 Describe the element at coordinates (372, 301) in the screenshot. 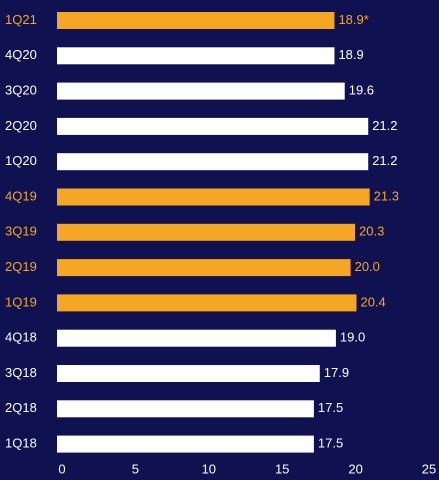

I see `value-label: 20.4` at that location.